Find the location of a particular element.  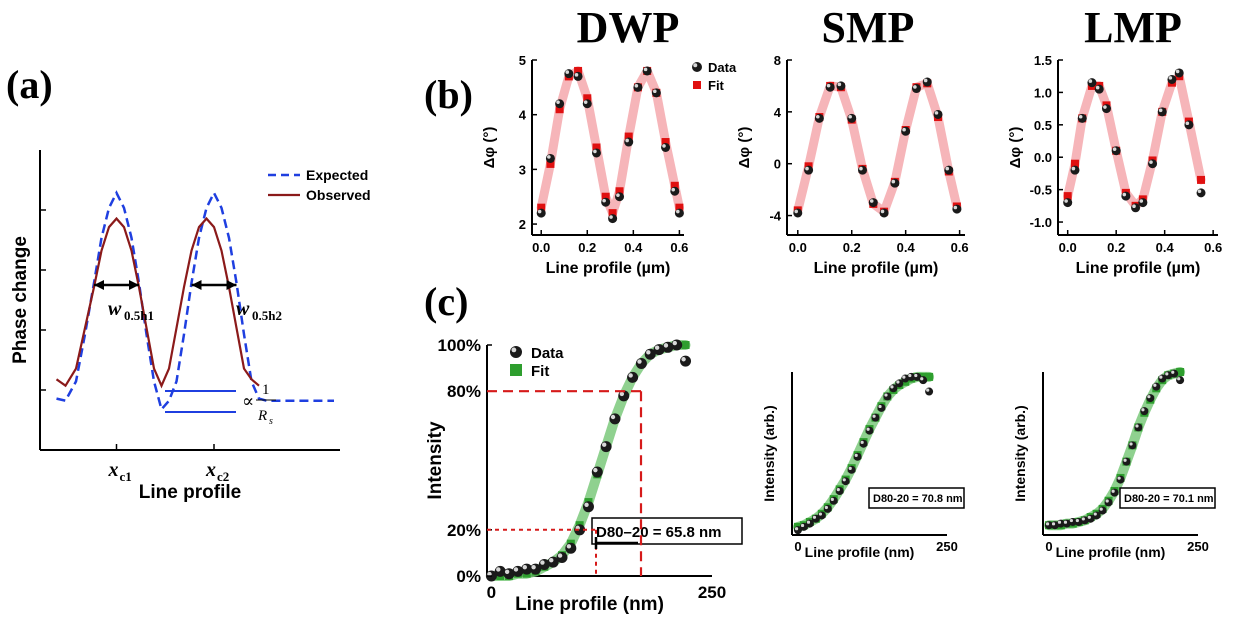

panel-c-dwp-data-point is located at coordinates (615, 419).